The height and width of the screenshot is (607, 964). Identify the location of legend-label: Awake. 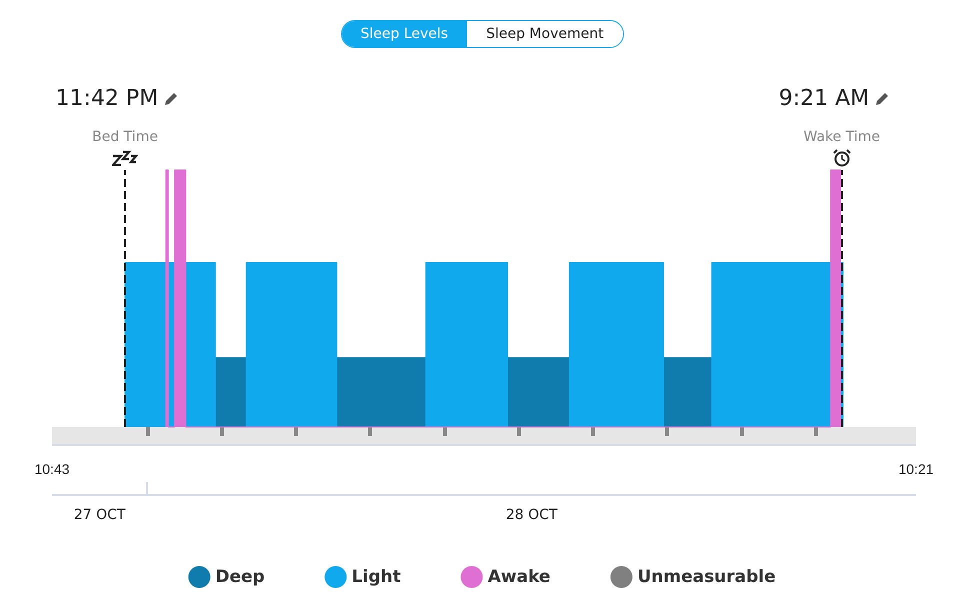
(519, 577).